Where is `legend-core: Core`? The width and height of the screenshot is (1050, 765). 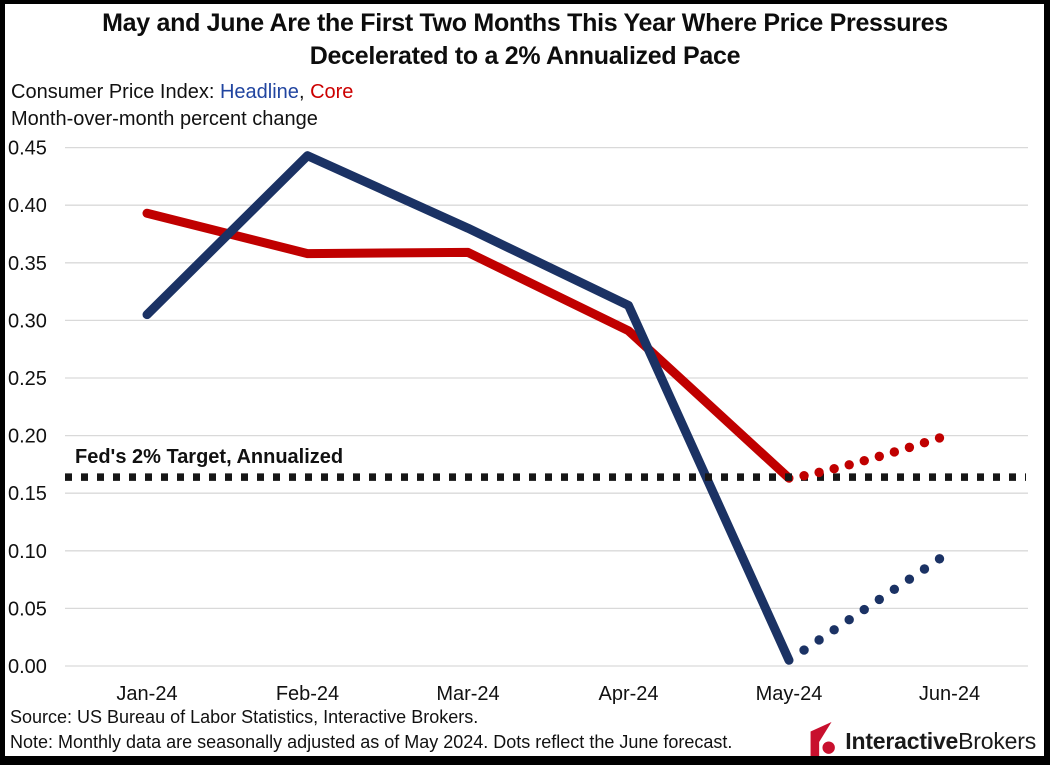 legend-core: Core is located at coordinates (332, 92).